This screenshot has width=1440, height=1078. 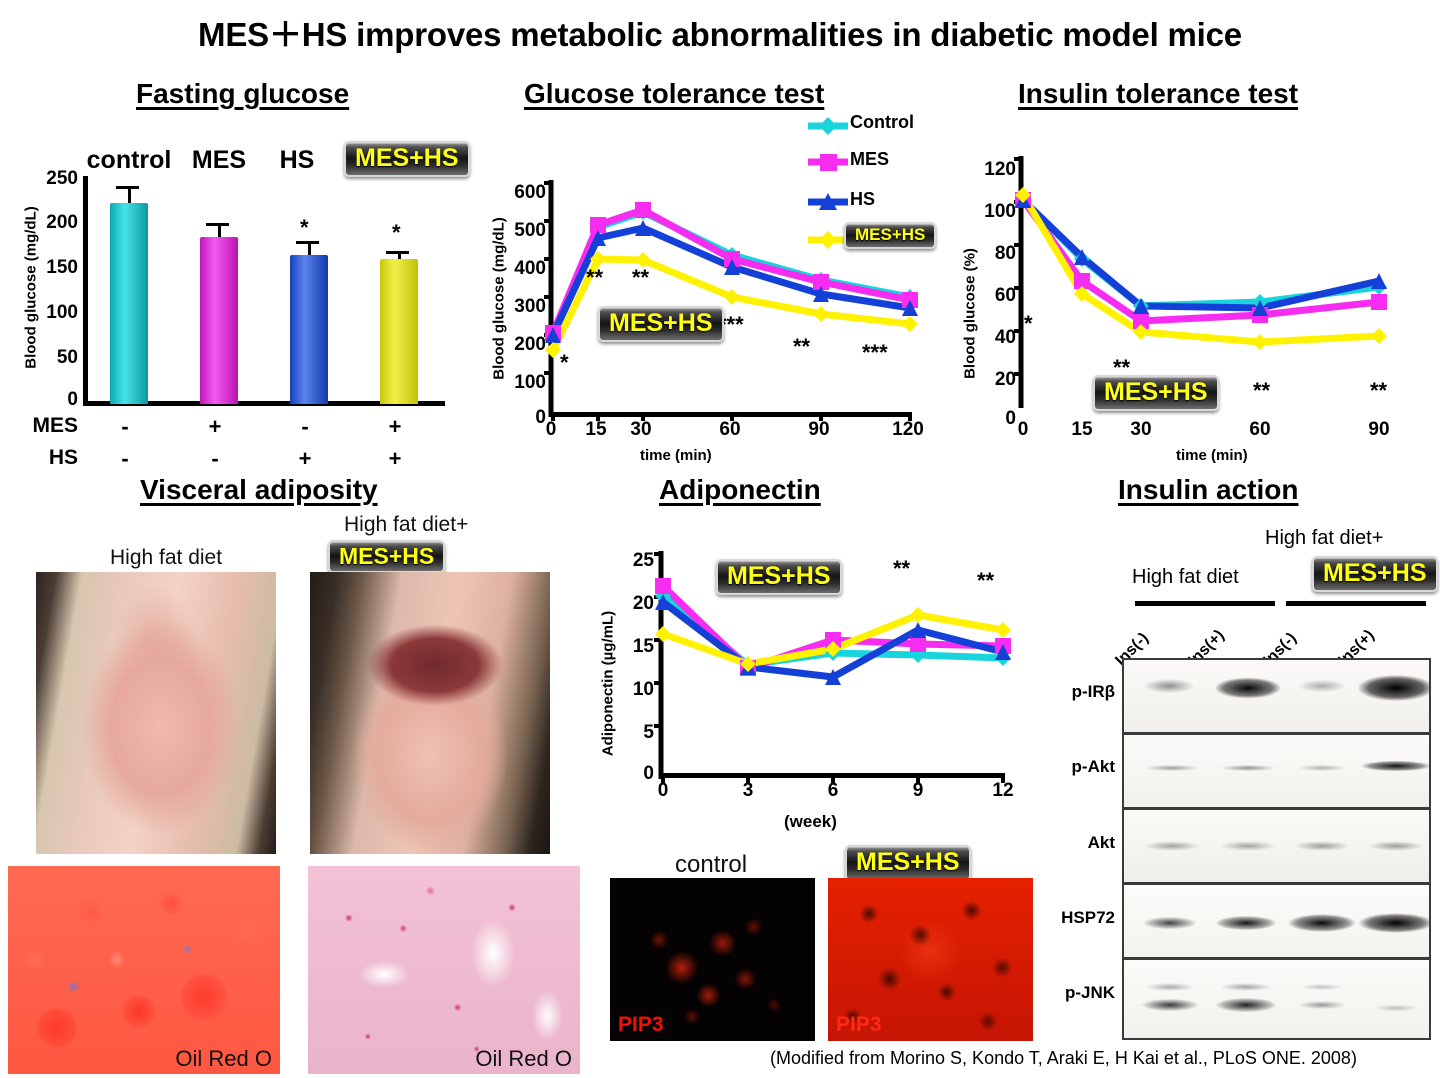 What do you see at coordinates (395, 426) in the screenshot?
I see `cond-mes-meshs: +` at bounding box center [395, 426].